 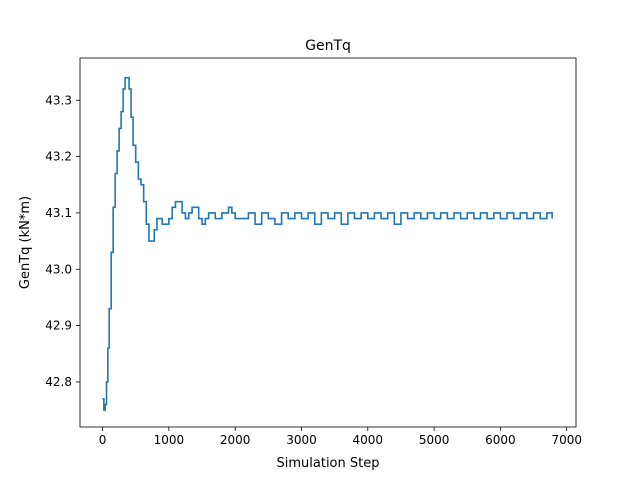 I want to click on y-axis-label: GenTq (kN*m), so click(x=25, y=242).